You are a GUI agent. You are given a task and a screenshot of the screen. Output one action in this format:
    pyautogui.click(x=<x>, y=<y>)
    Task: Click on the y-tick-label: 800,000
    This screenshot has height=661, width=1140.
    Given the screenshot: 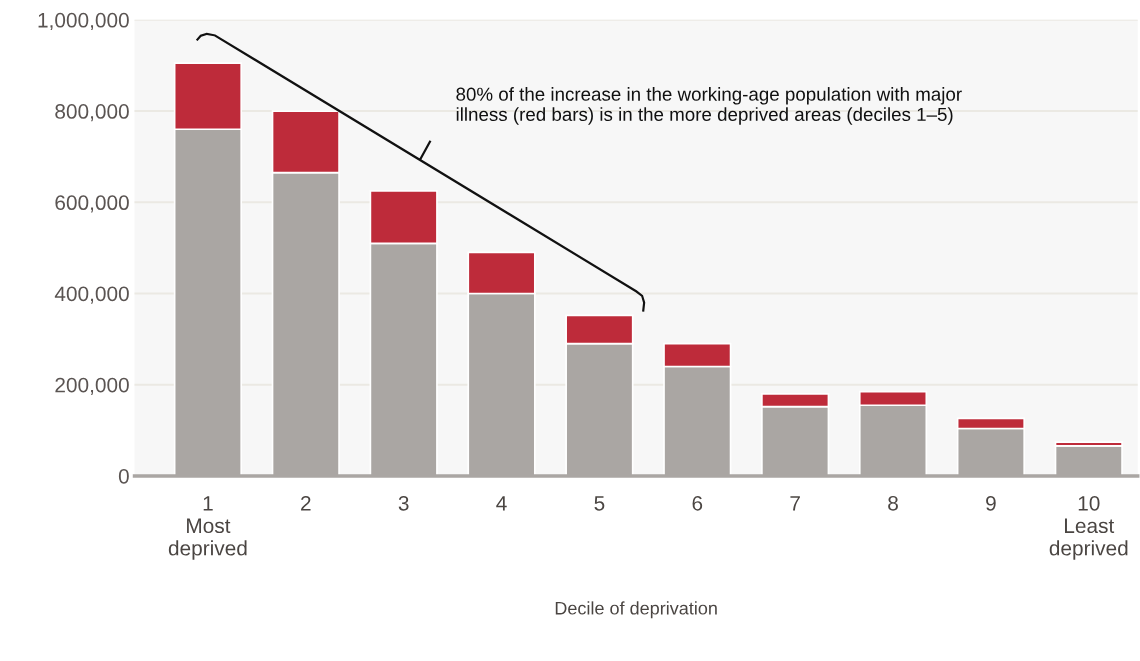 What is the action you would take?
    pyautogui.click(x=92, y=113)
    